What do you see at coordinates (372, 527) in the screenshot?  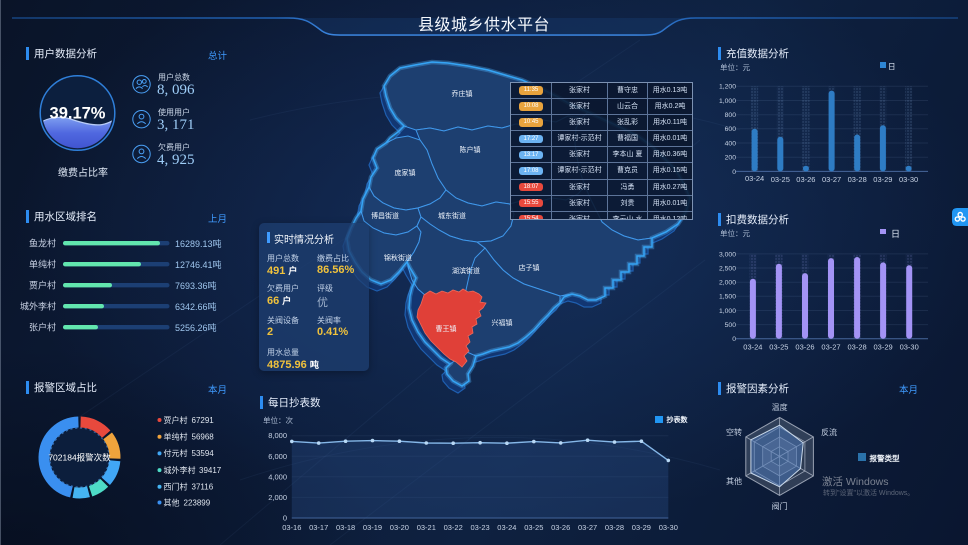 I see `svg-text: 03-19` at bounding box center [372, 527].